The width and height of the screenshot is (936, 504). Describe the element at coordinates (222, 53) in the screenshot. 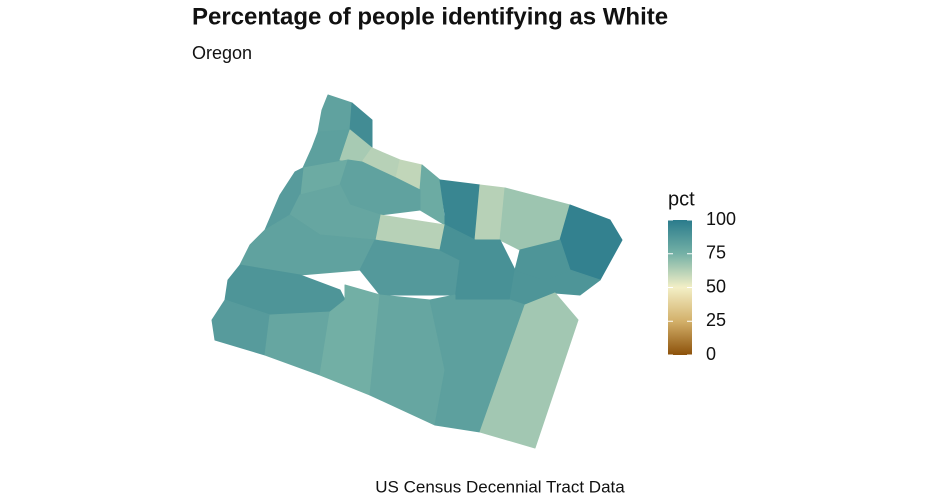

I see `chart-subtitle: Oregon` at that location.